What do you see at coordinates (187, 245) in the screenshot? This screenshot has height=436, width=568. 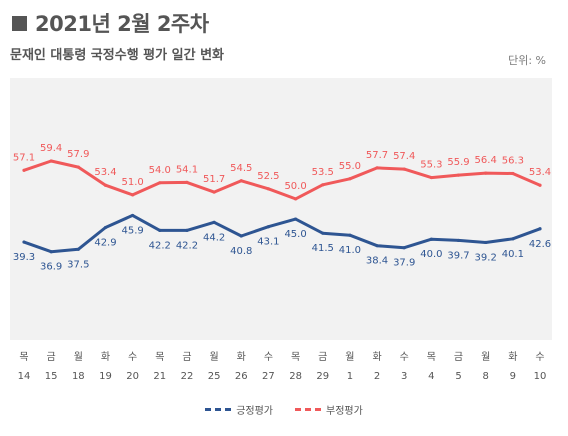 I see `data-label: 42.2` at bounding box center [187, 245].